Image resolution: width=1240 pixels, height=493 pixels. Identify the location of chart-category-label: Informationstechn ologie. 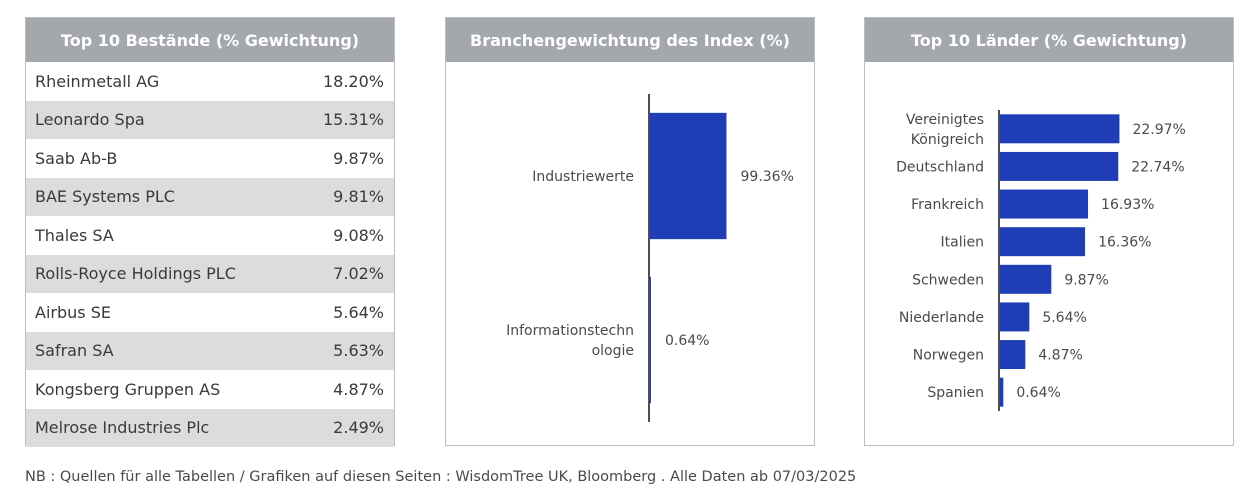
(570, 341).